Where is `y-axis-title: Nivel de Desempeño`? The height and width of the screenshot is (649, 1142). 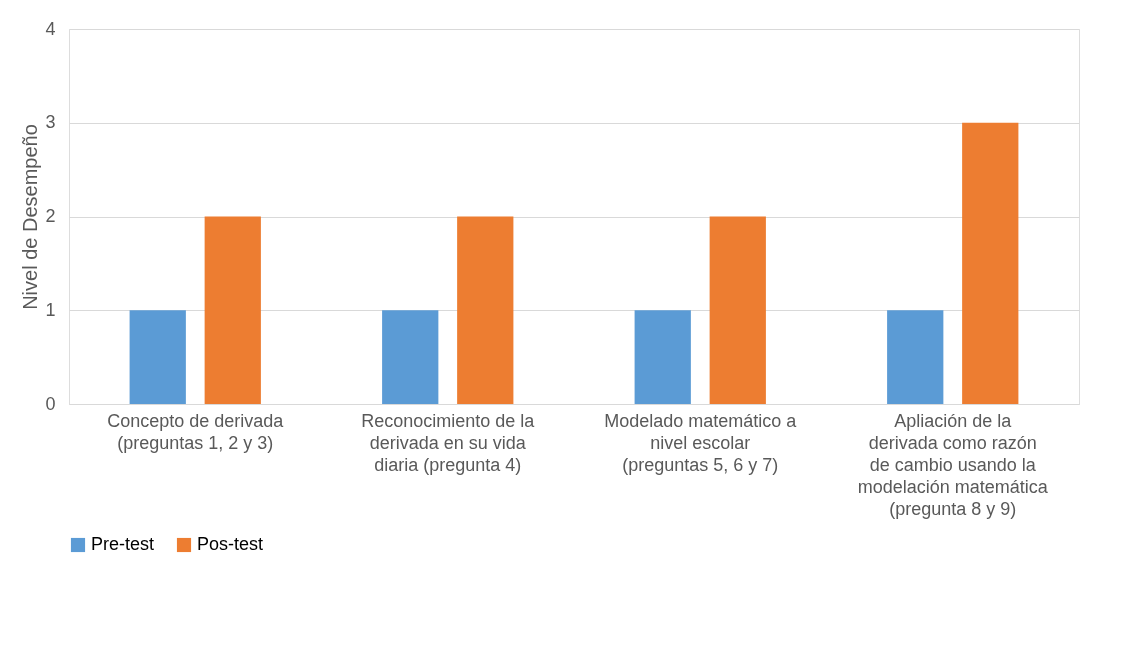 y-axis-title: Nivel de Desempeño is located at coordinates (30, 217).